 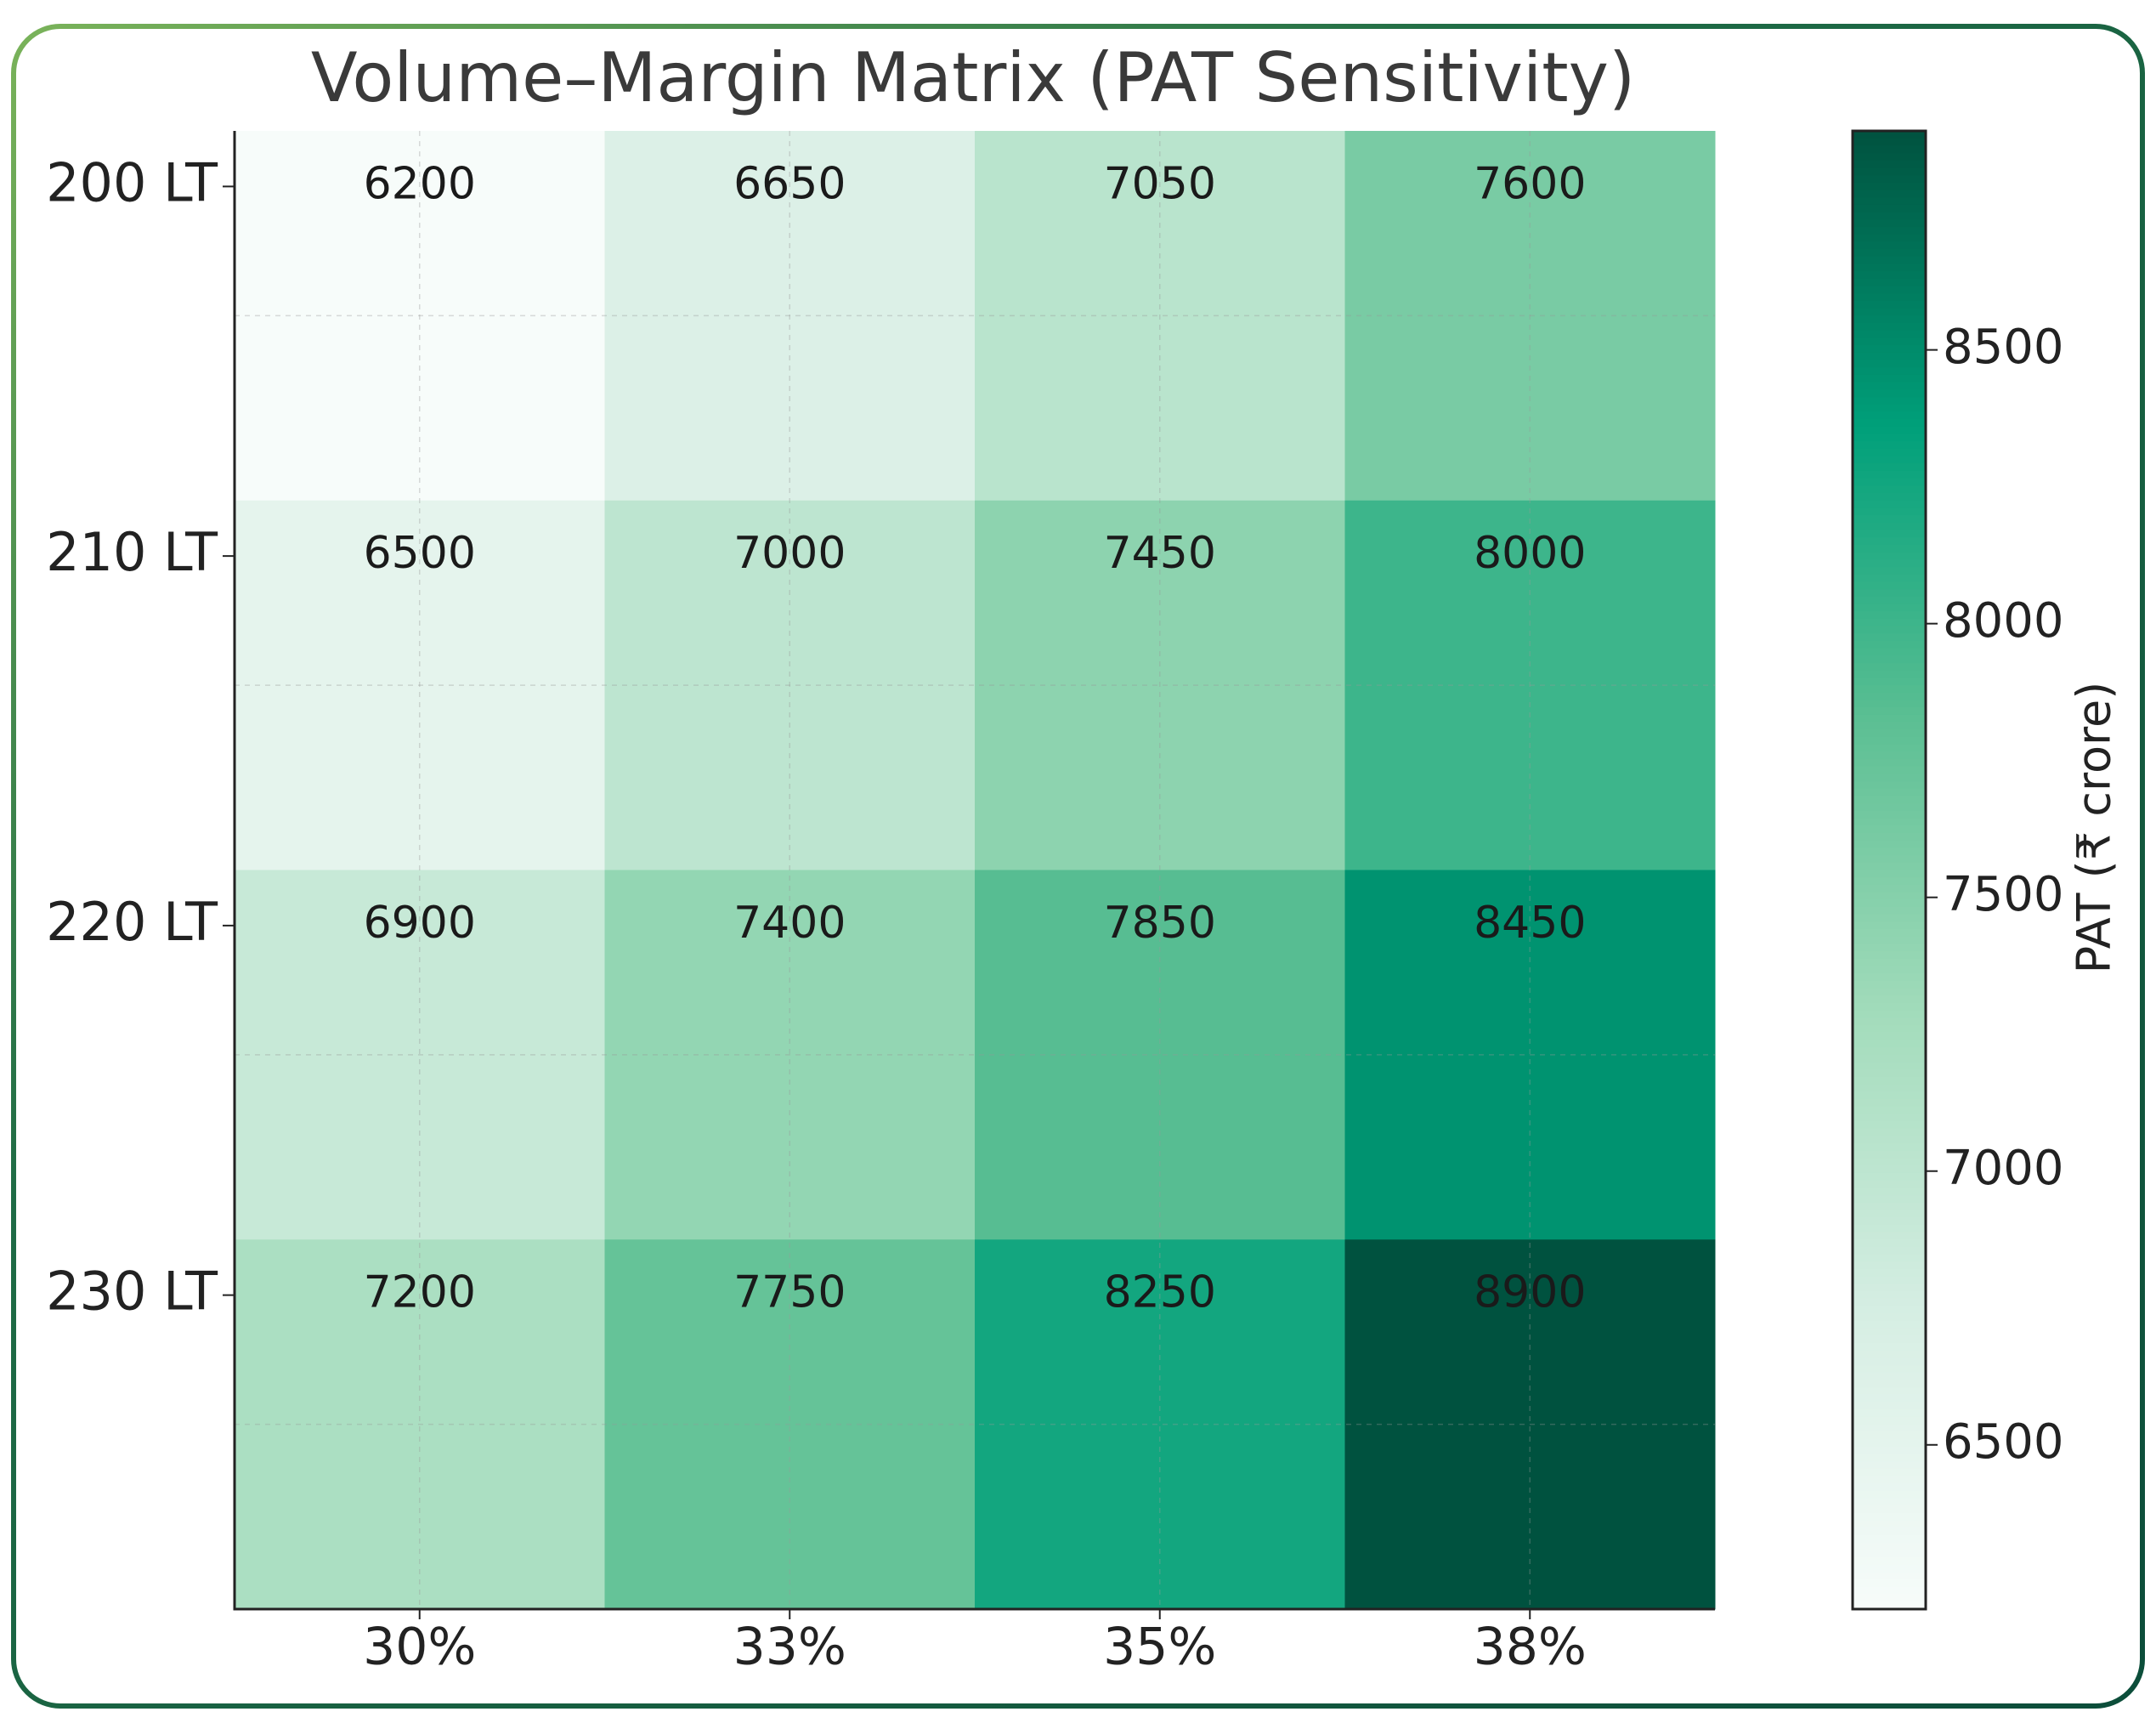 What do you see at coordinates (132, 552) in the screenshot?
I see `y-tick-label: 210 LT` at bounding box center [132, 552].